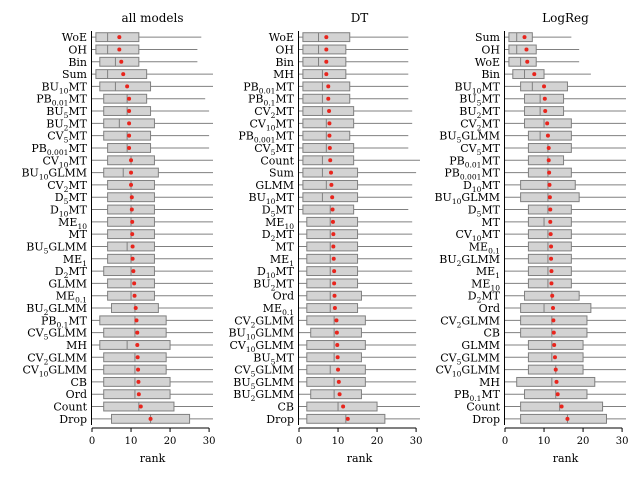 Image resolution: width=640 pixels, height=484 pixels. Describe the element at coordinates (484, 211) in the screenshot. I see `category-label: D5MT` at that location.